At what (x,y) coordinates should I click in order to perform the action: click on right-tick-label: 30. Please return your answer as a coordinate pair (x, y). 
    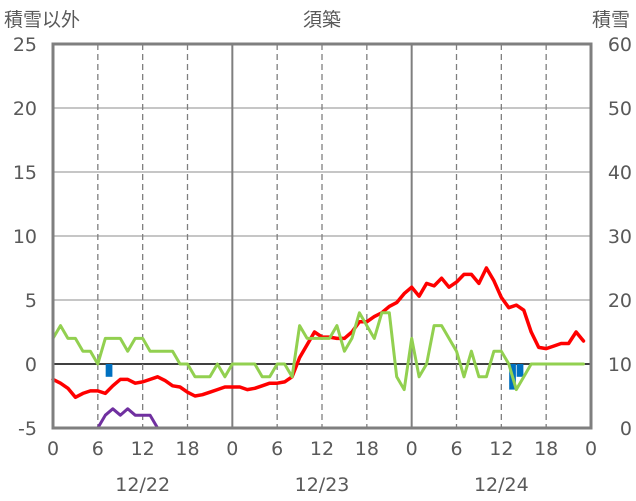
    Looking at the image, I should click on (620, 237).